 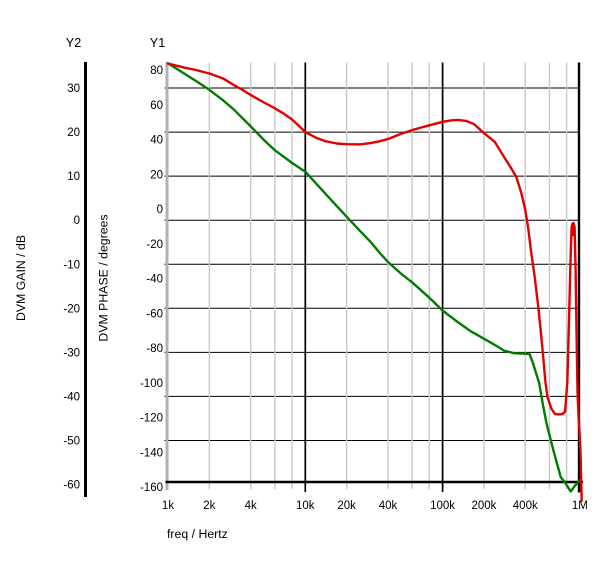 I want to click on y1-axis-header: Y1, so click(x=157, y=43).